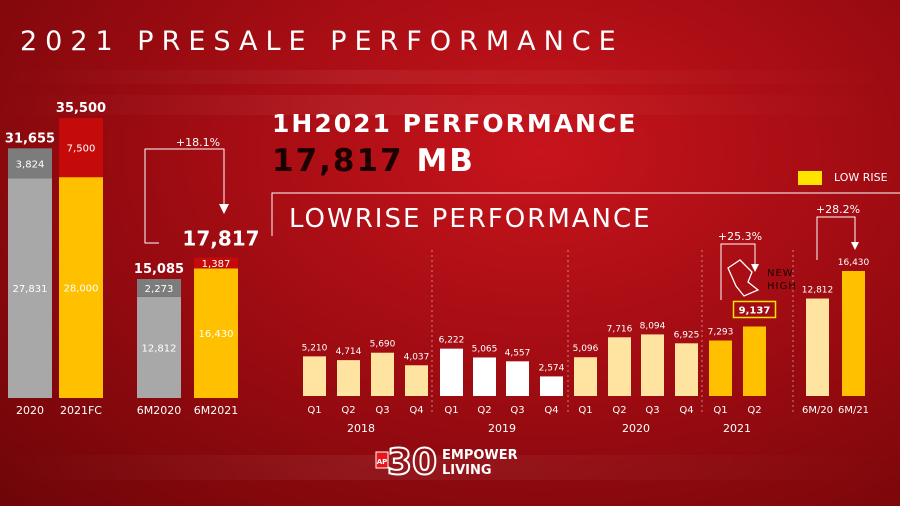  What do you see at coordinates (740, 236) in the screenshot?
I see `growth-annotation: +25.3%` at bounding box center [740, 236].